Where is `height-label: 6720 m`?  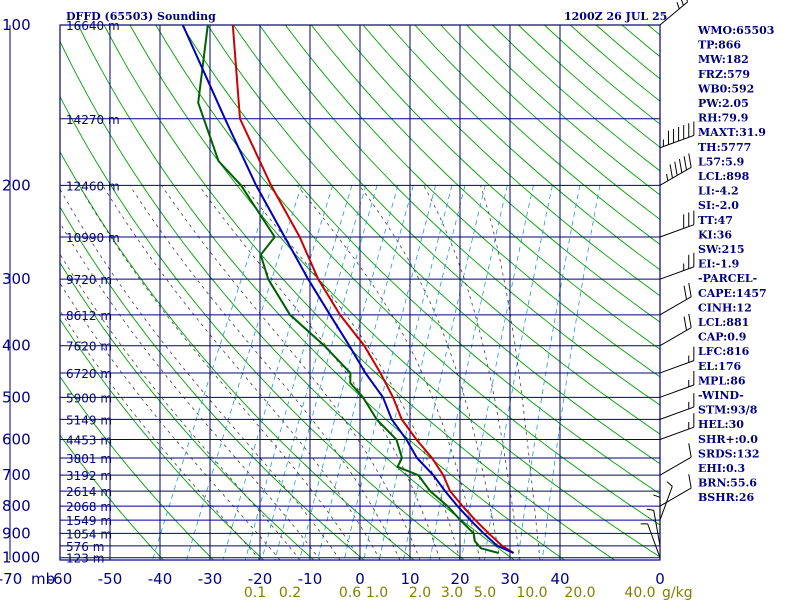
height-label: 6720 m is located at coordinates (89, 374).